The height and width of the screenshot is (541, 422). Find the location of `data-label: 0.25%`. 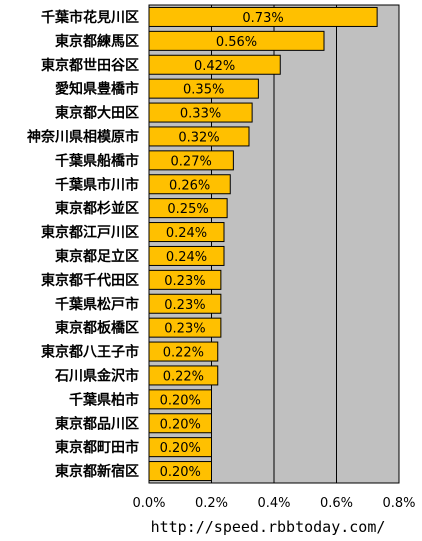

data-label: 0.25% is located at coordinates (187, 209).